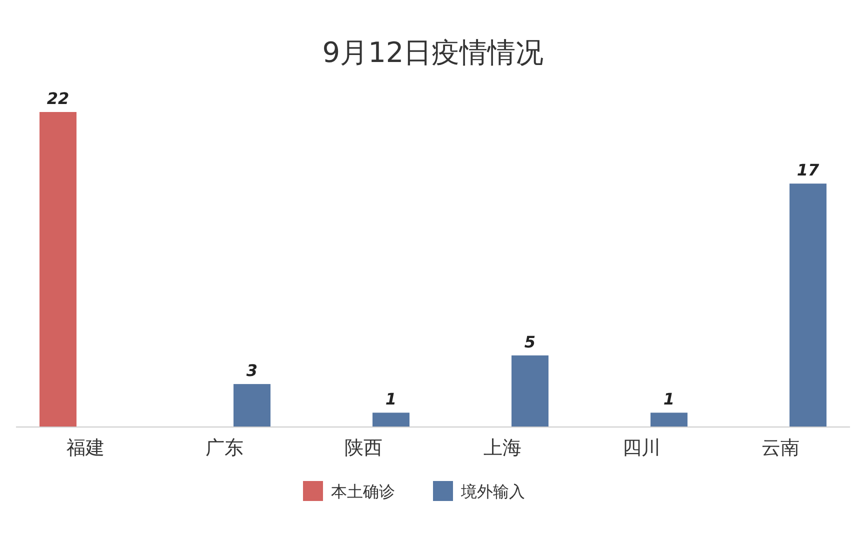  I want to click on x-tick-label: 云南, so click(781, 448).